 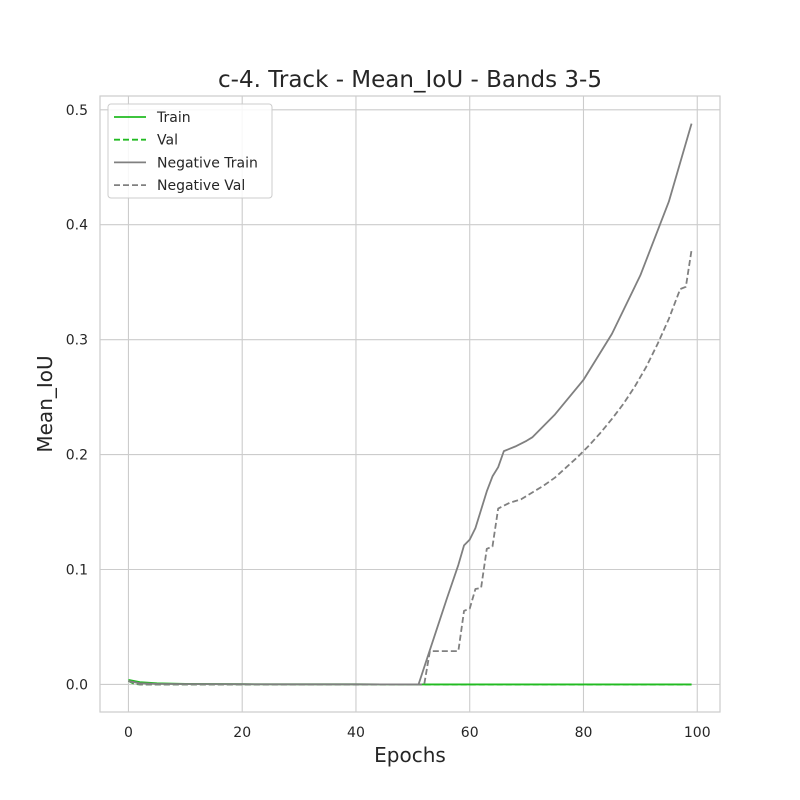 What do you see at coordinates (167, 141) in the screenshot?
I see `legend-label: Val` at bounding box center [167, 141].